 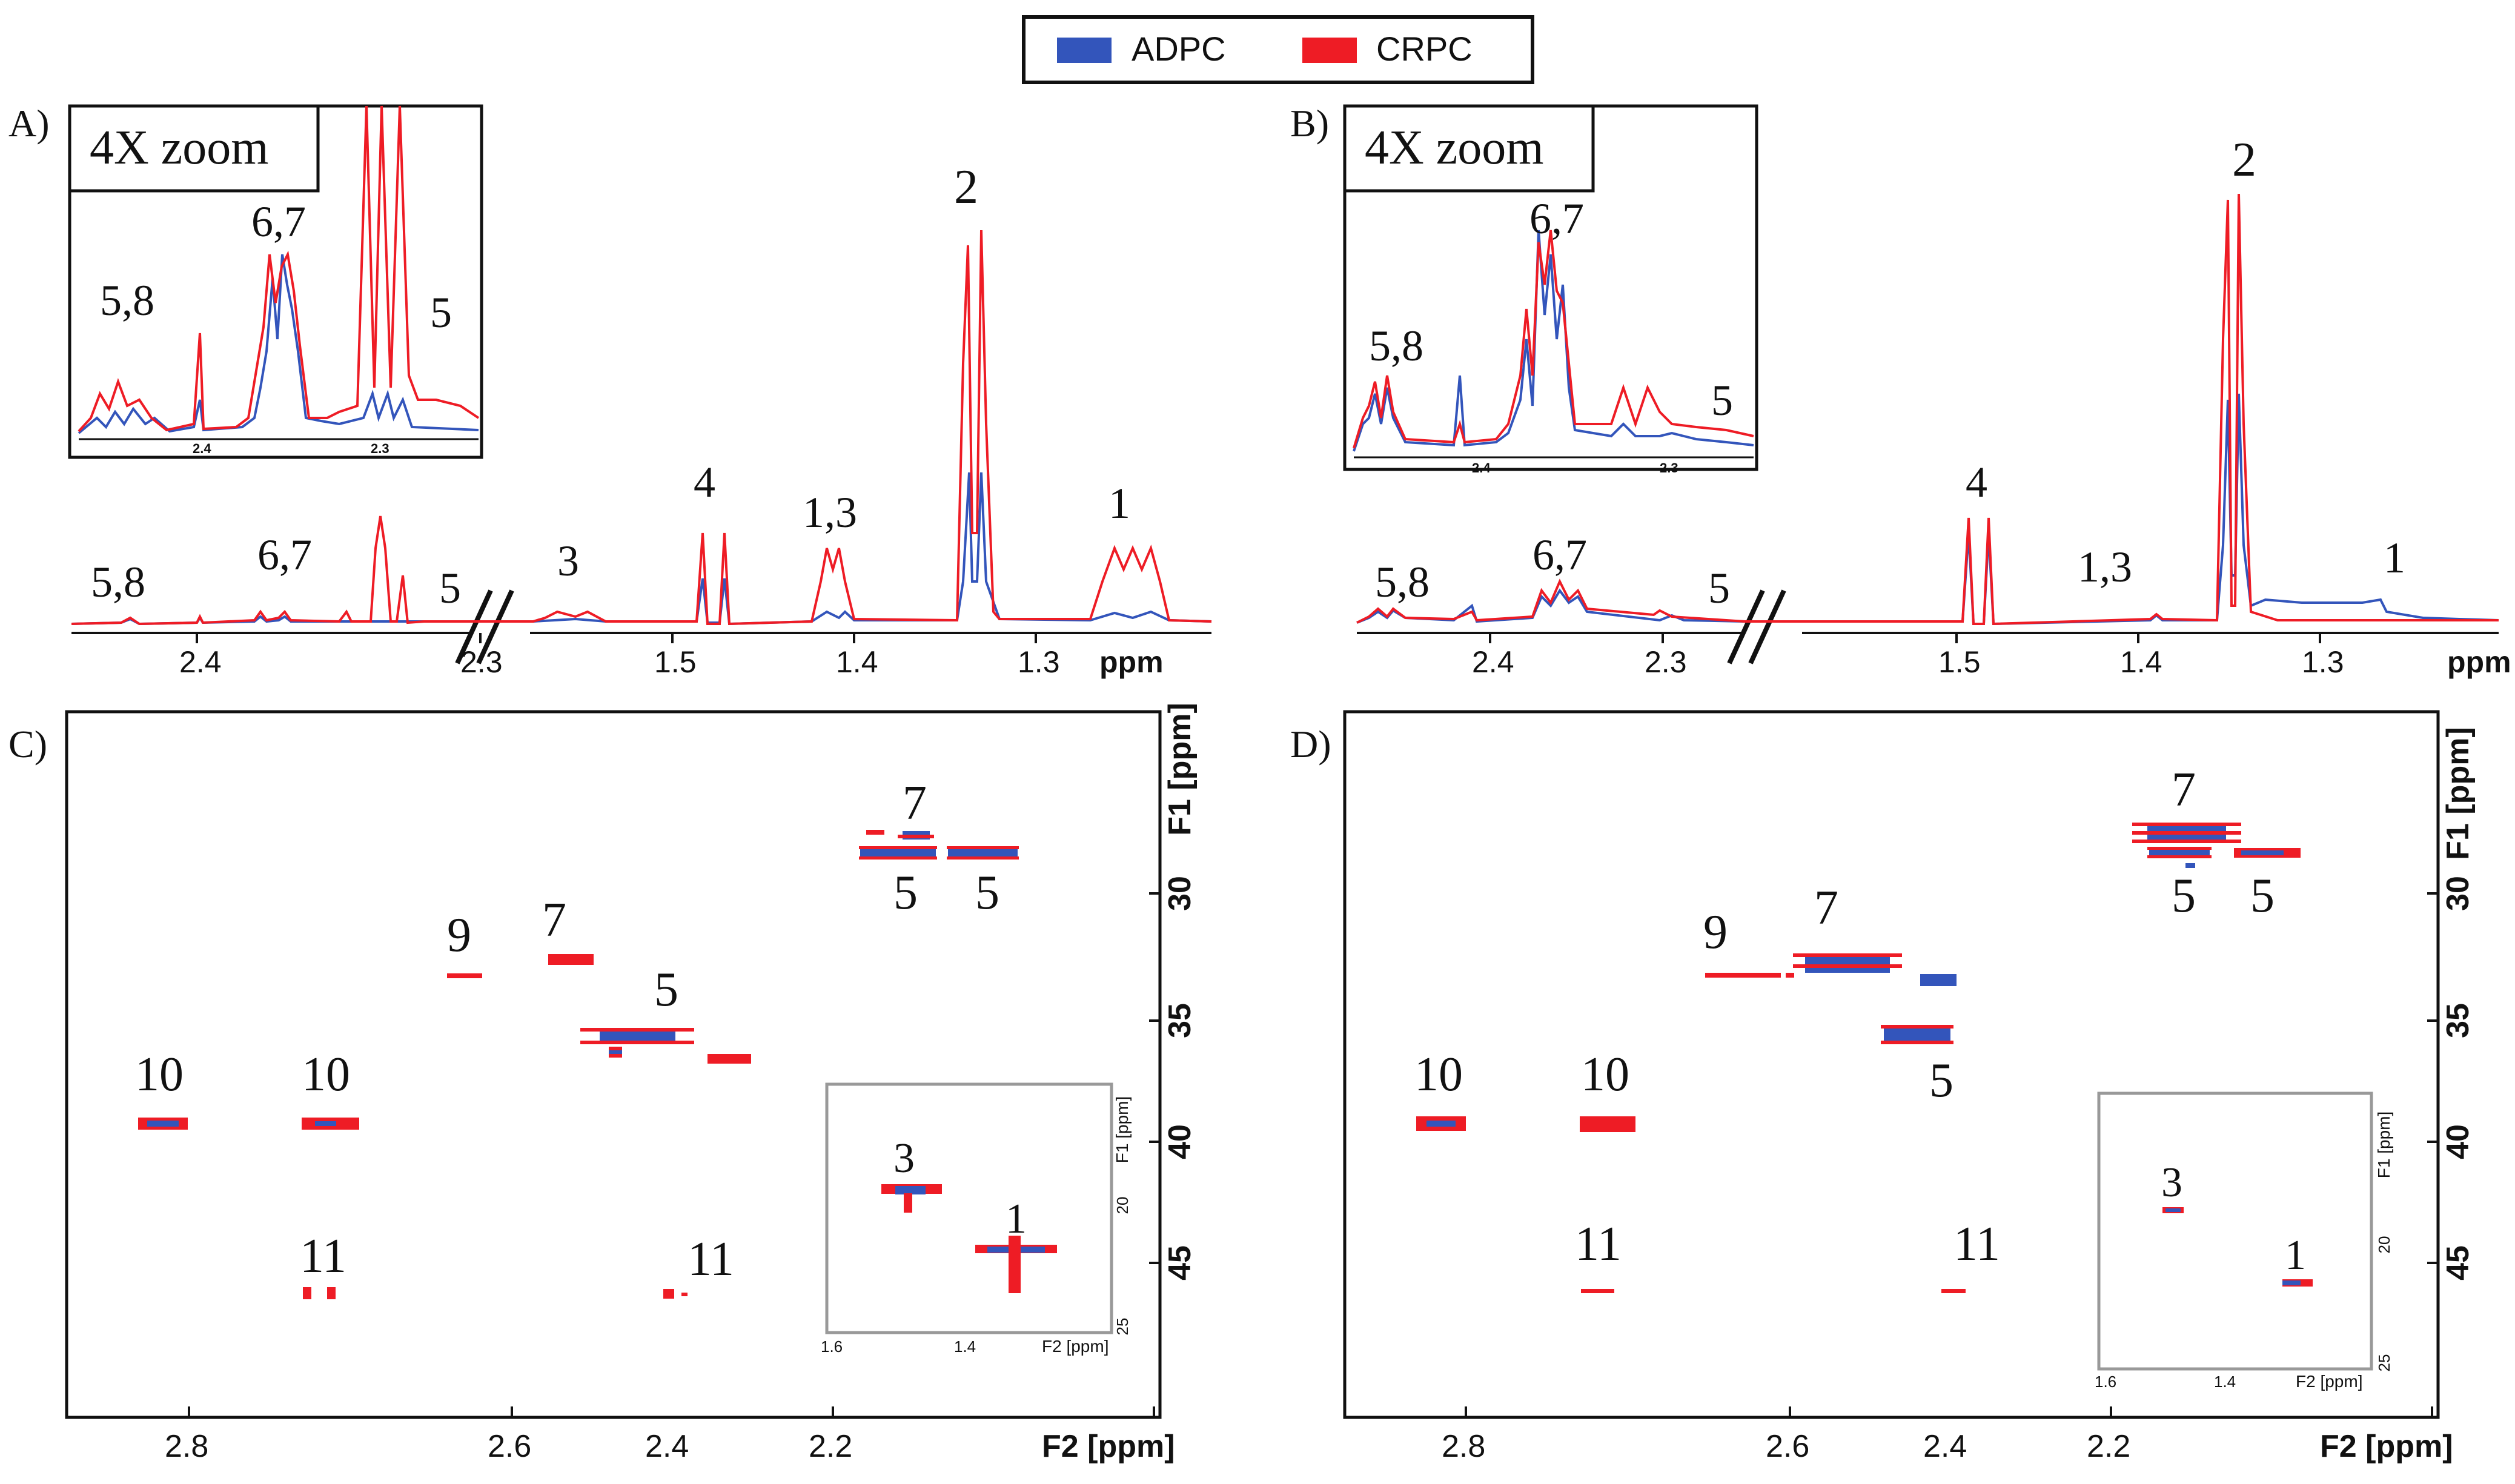 I want to click on panel-a-peak-label: 6,7, so click(x=285, y=555).